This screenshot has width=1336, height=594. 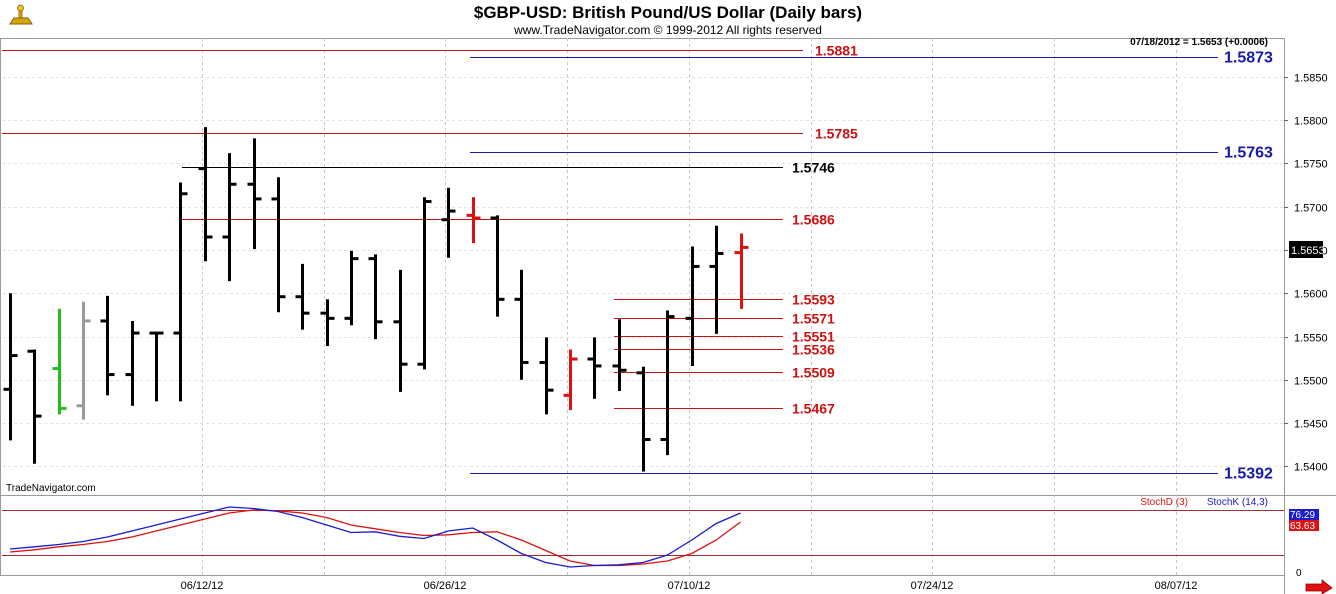 I want to click on y-tick-label: 1.5750, so click(x=1311, y=165).